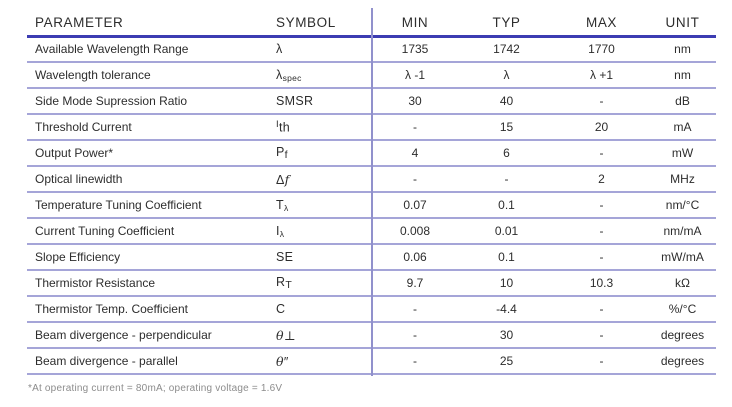  What do you see at coordinates (323, 309) in the screenshot?
I see `symbol-cell: C` at bounding box center [323, 309].